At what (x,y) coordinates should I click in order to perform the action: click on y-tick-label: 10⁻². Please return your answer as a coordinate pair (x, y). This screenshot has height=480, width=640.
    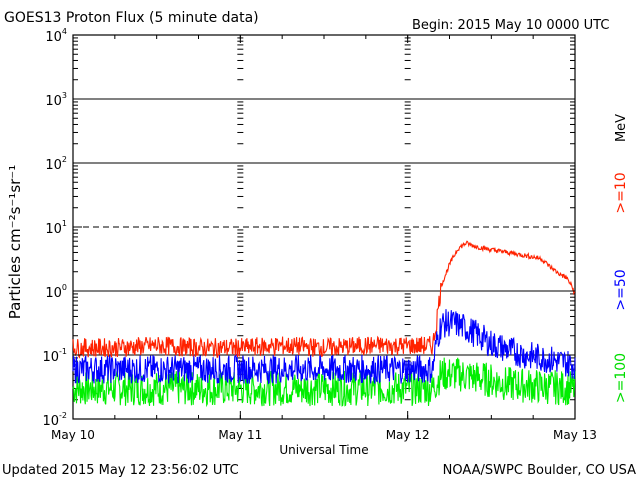
    Looking at the image, I should click on (54, 420).